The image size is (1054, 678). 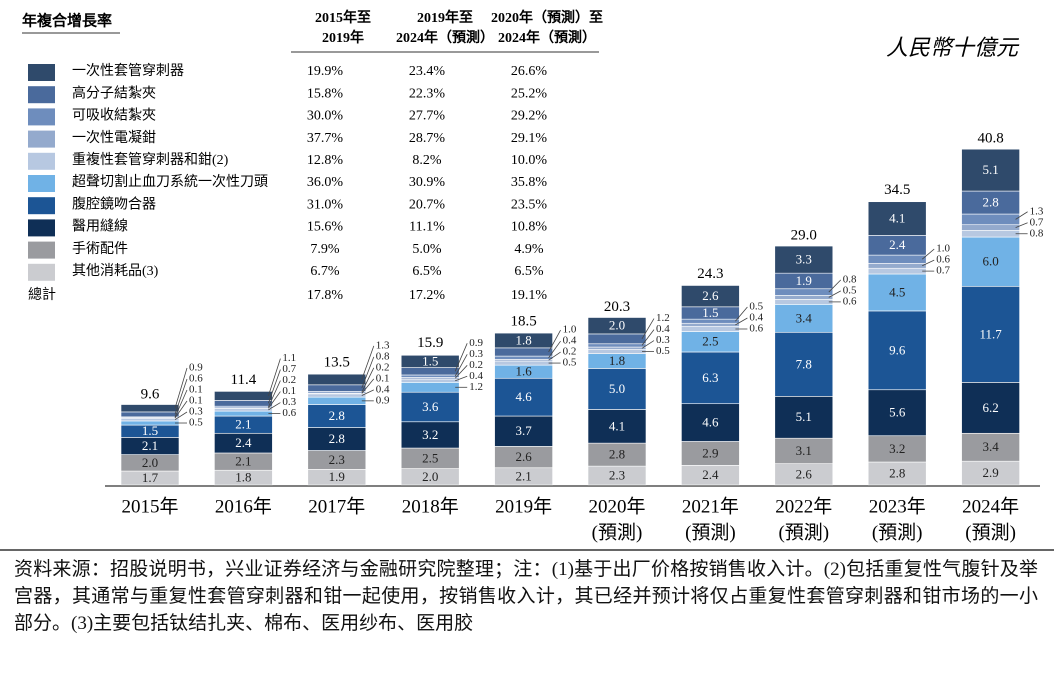 What do you see at coordinates (710, 274) in the screenshot?
I see `total-label: 24.3` at bounding box center [710, 274].